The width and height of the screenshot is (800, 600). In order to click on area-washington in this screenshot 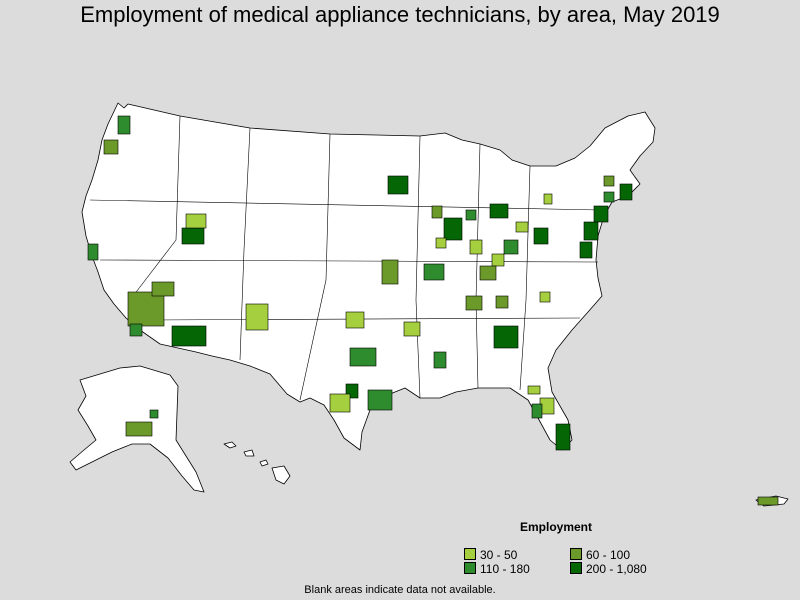, I will do `click(586, 250)`.